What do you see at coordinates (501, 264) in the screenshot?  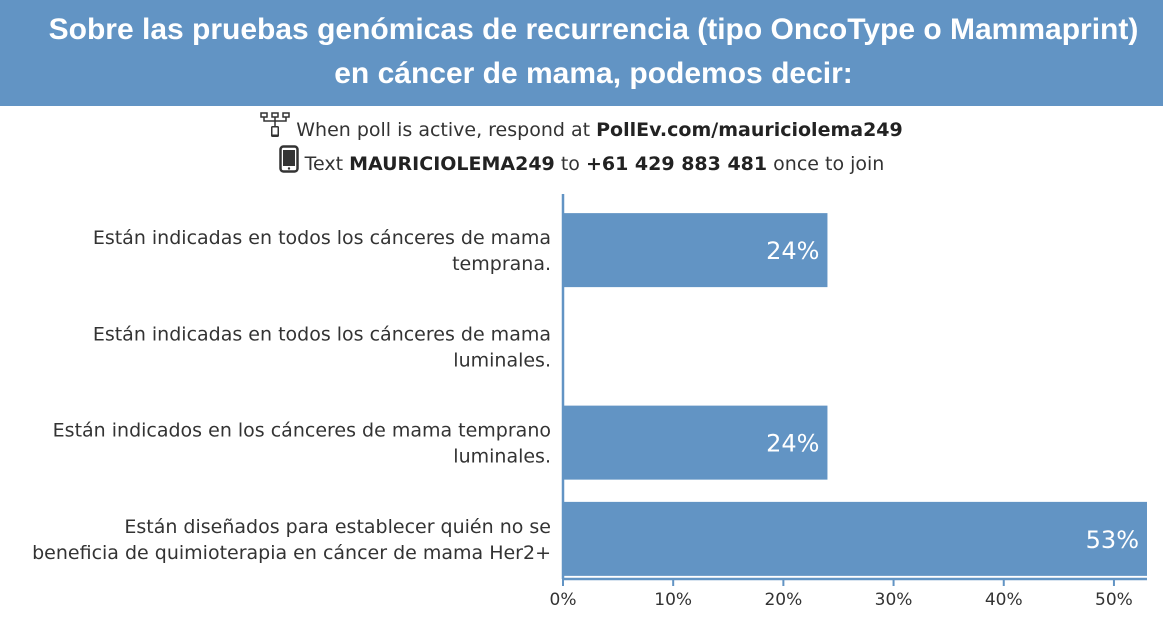 I see `category-label-line: temprana.` at bounding box center [501, 264].